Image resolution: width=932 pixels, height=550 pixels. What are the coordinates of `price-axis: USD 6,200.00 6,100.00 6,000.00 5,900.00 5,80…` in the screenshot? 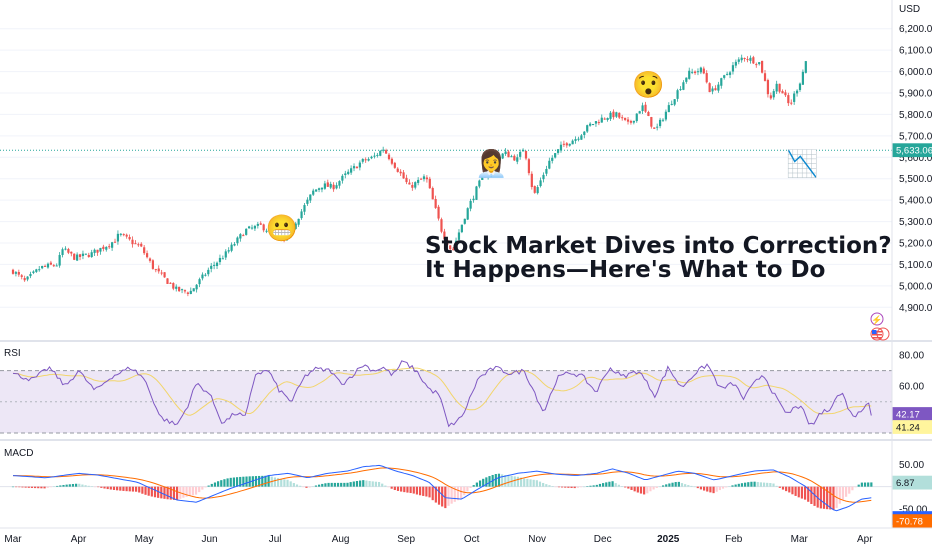 It's located at (901, 264).